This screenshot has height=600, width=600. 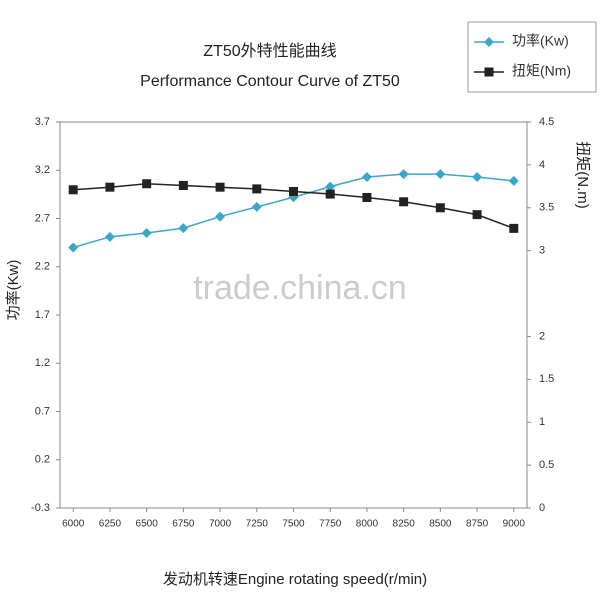 What do you see at coordinates (404, 524) in the screenshot?
I see `x-tick-label: 8250` at bounding box center [404, 524].